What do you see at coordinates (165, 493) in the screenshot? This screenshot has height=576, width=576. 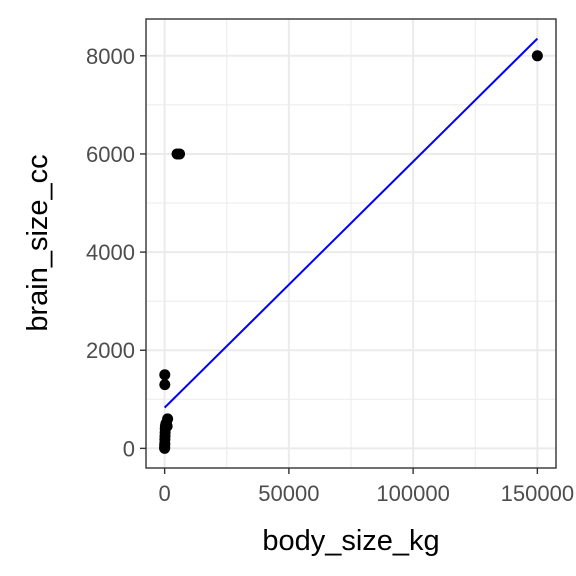 I see `x-tick-label: 0` at bounding box center [165, 493].